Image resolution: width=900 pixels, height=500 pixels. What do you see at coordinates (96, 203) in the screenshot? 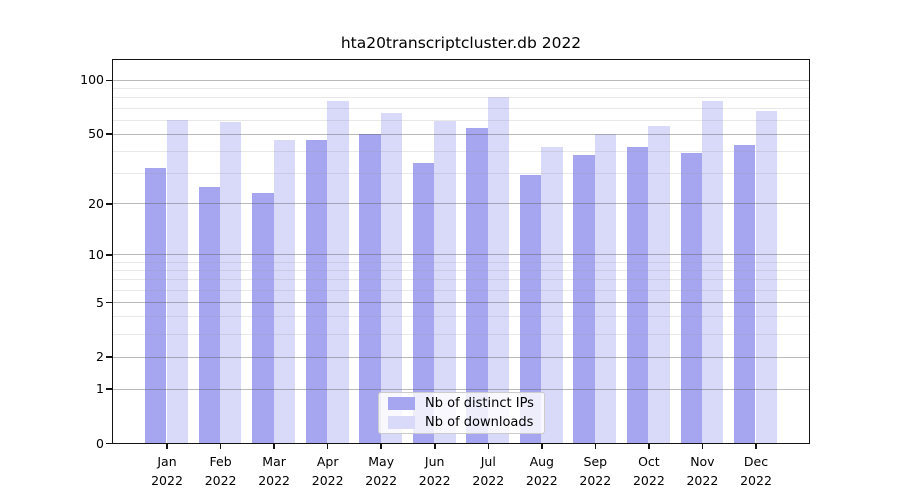
I see `y-tick-label-20: 20` at bounding box center [96, 203].